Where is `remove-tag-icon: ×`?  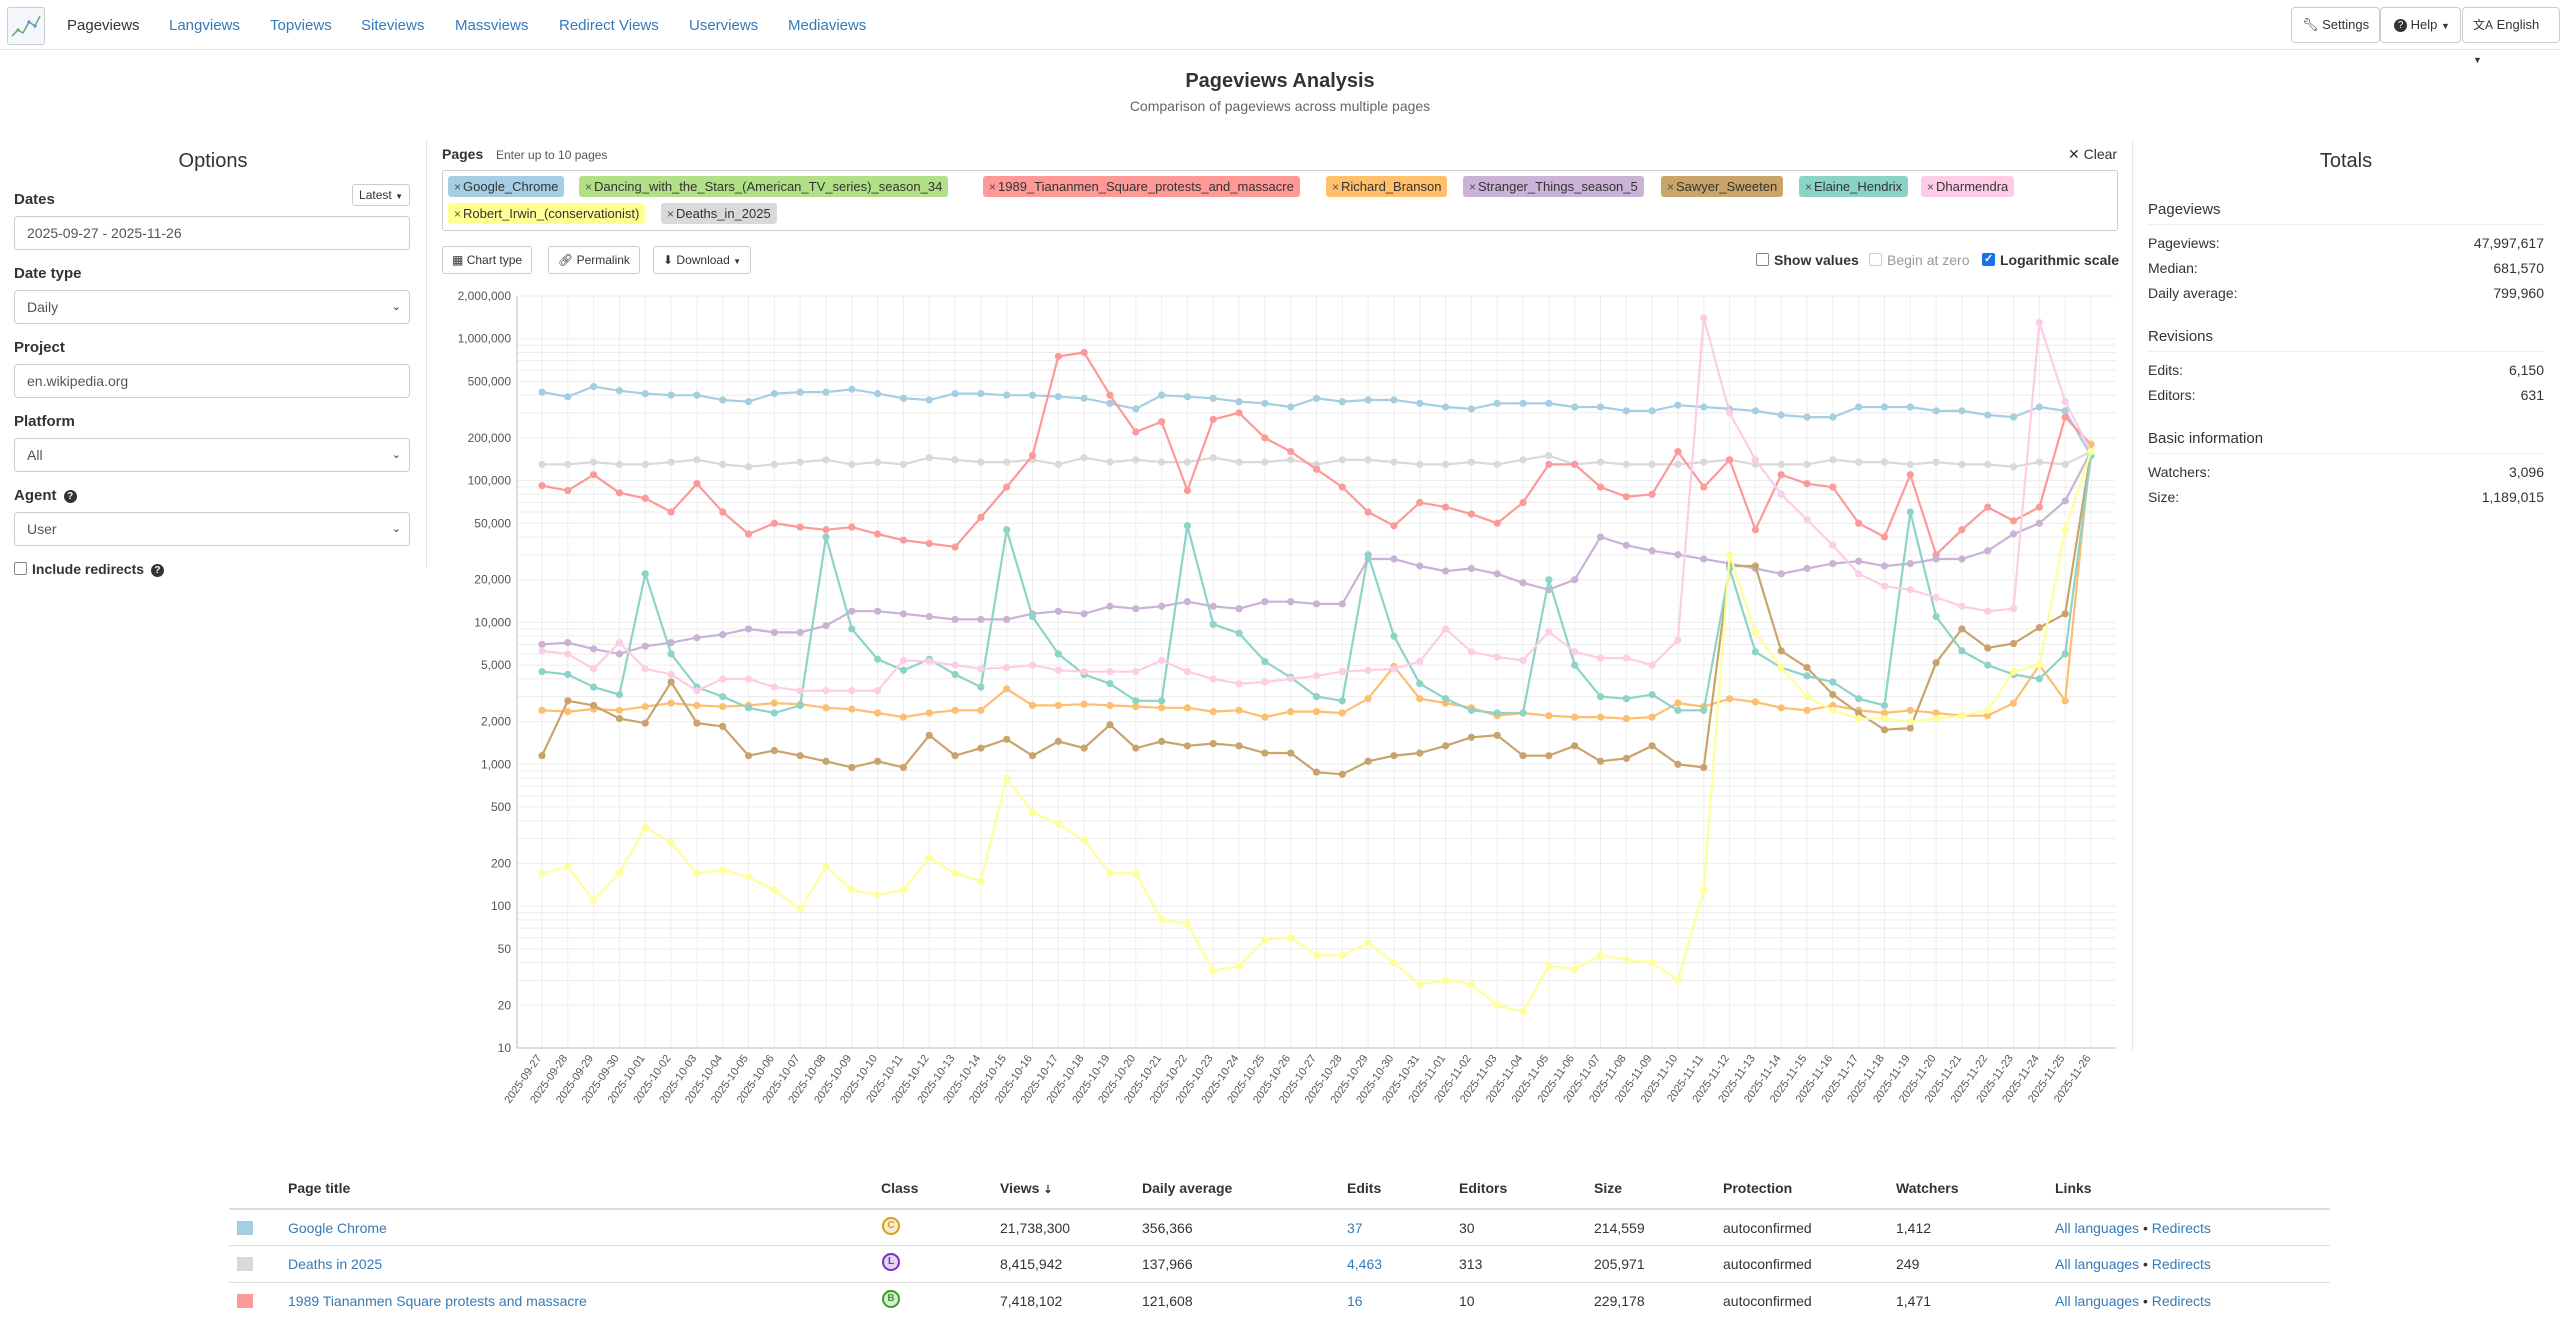
remove-tag-icon: × is located at coordinates (1473, 187).